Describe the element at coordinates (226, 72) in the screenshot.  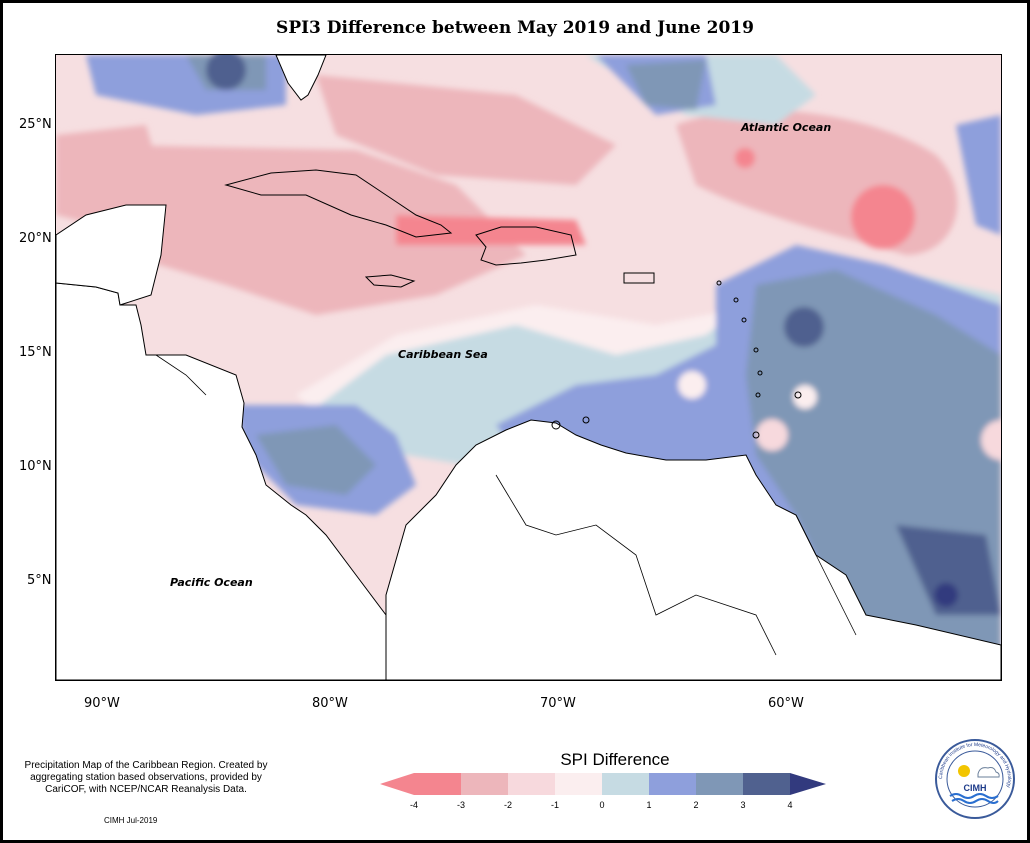
I see `pos-dark-gulf` at that location.